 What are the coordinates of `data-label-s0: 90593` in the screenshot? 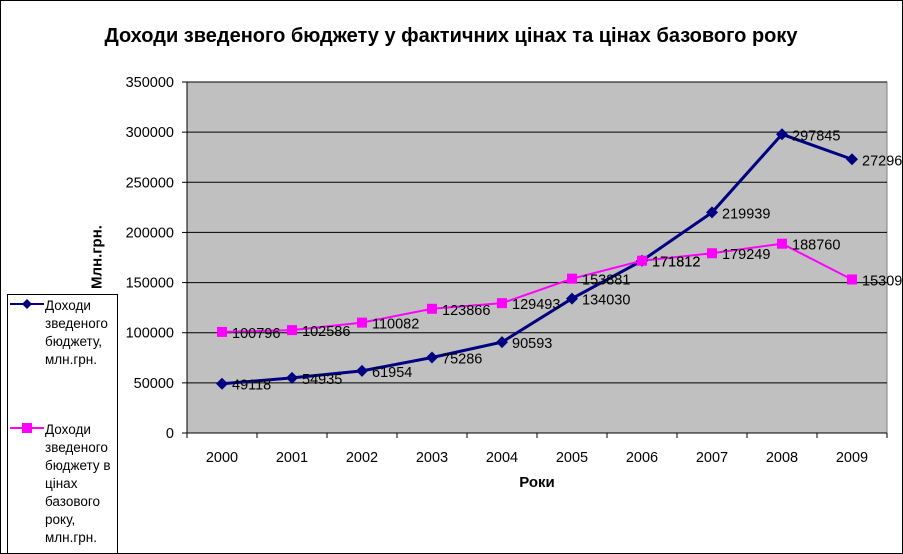 It's located at (532, 344).